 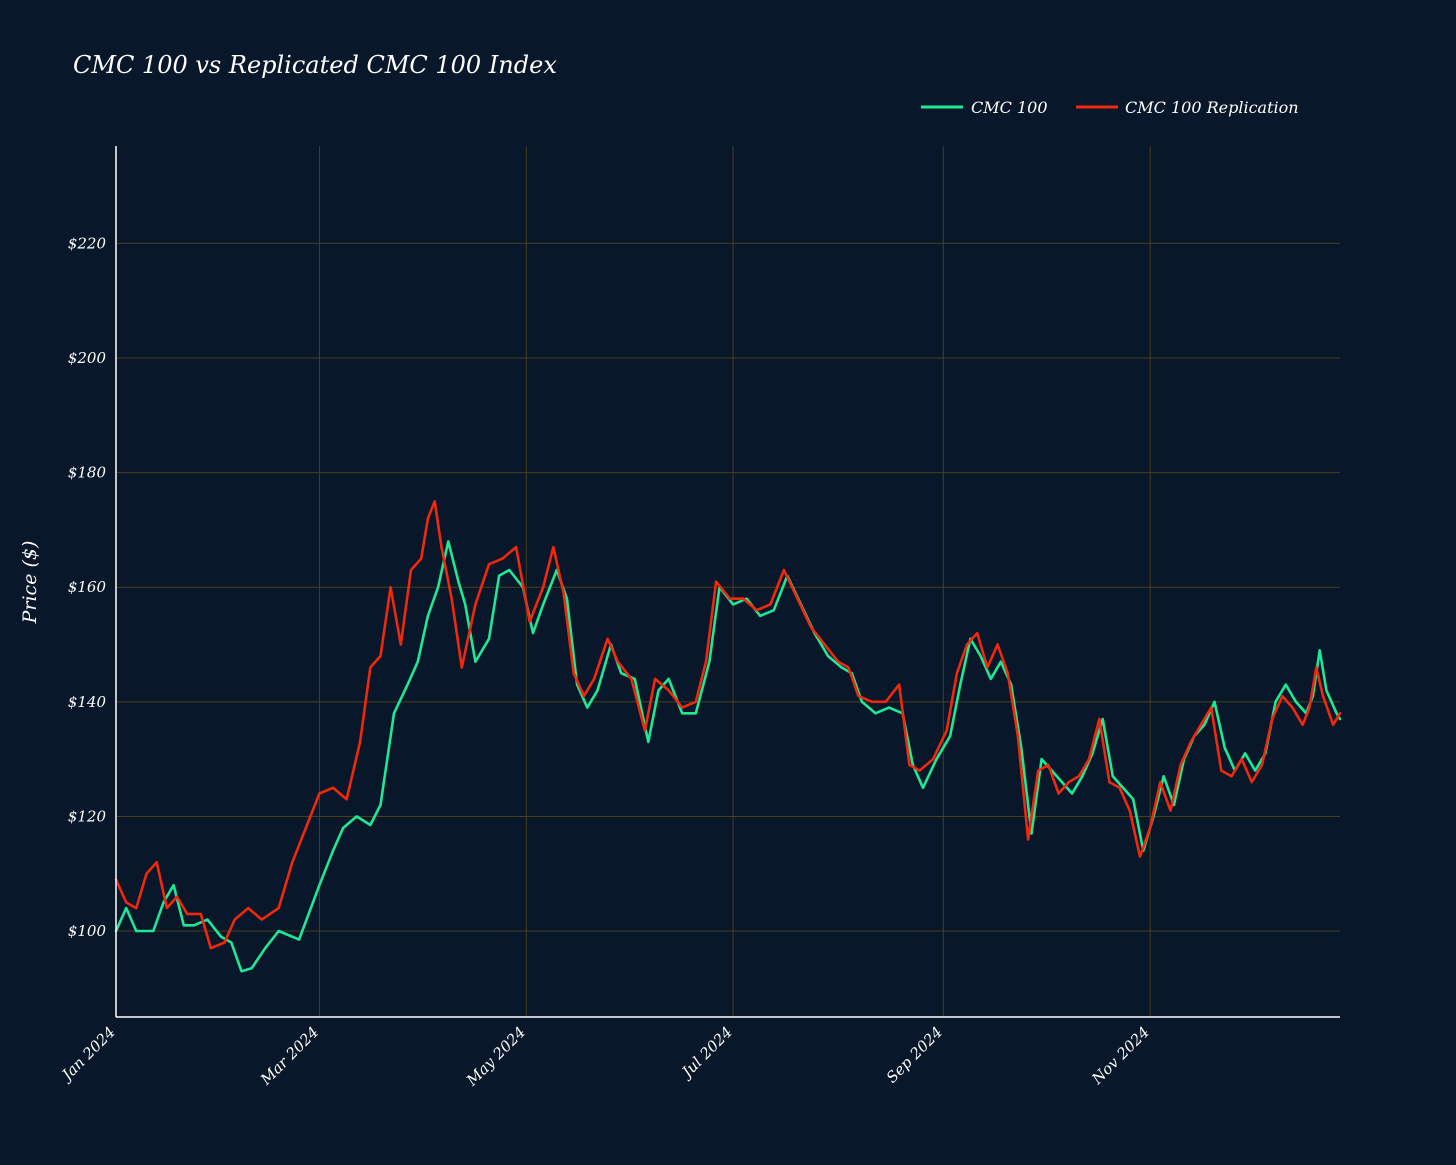 I want to click on chart-title: CMC 100 vs Replicated CMC 100 Index, so click(x=315, y=65).